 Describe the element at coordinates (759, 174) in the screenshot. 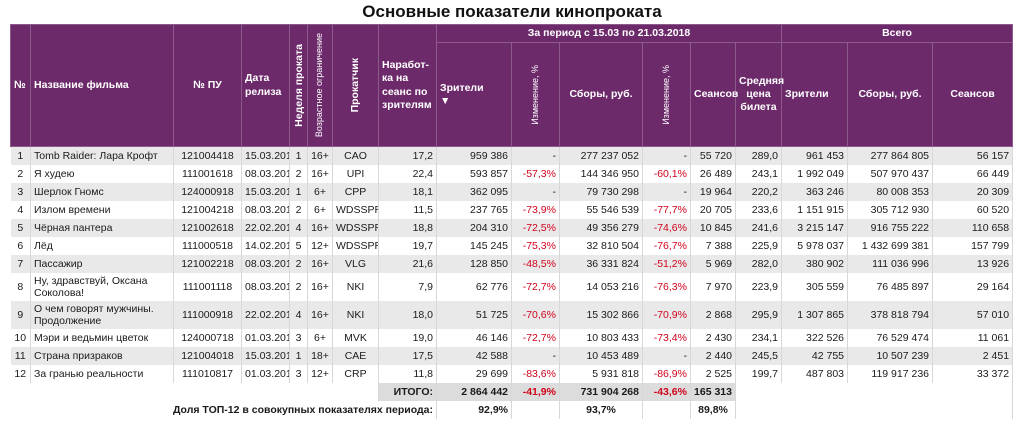

I see `row-avg-price: 243,1` at that location.